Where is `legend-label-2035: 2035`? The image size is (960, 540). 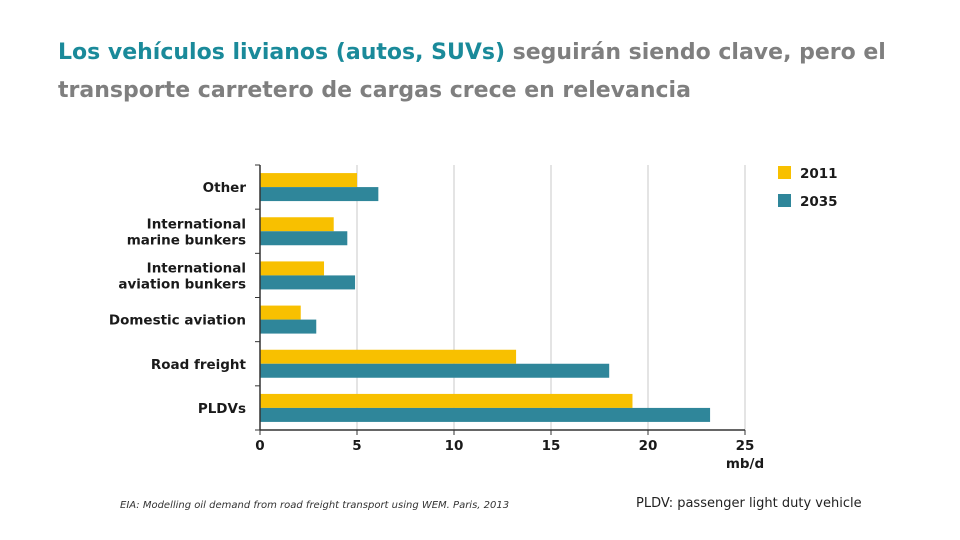 legend-label-2035: 2035 is located at coordinates (819, 202).